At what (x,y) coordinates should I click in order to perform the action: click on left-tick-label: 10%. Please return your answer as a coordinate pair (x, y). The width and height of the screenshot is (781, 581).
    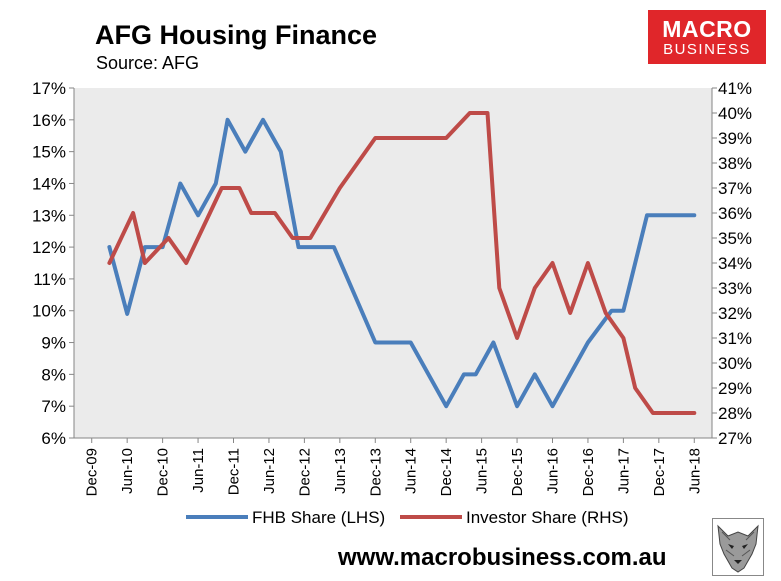
    Looking at the image, I should click on (49, 311).